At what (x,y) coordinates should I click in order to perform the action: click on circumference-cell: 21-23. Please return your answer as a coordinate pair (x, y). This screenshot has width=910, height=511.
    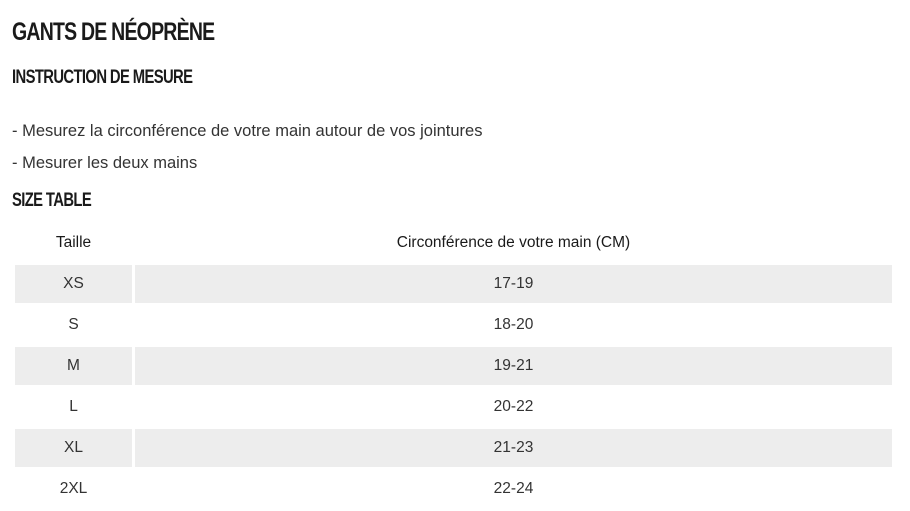
    Looking at the image, I should click on (513, 448).